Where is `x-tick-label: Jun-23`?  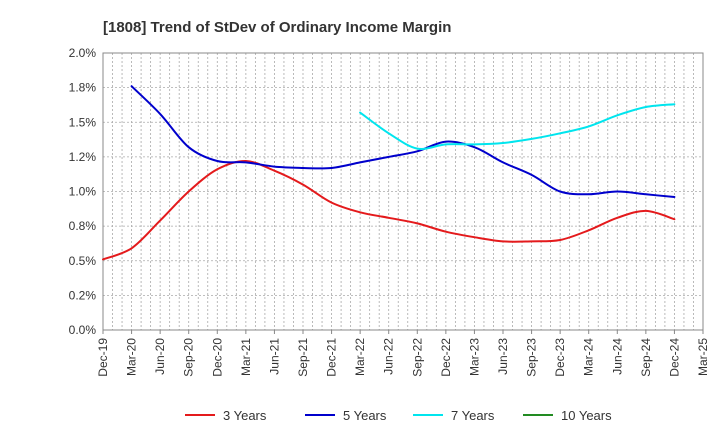
x-tick-label: Jun-23 is located at coordinates (503, 356).